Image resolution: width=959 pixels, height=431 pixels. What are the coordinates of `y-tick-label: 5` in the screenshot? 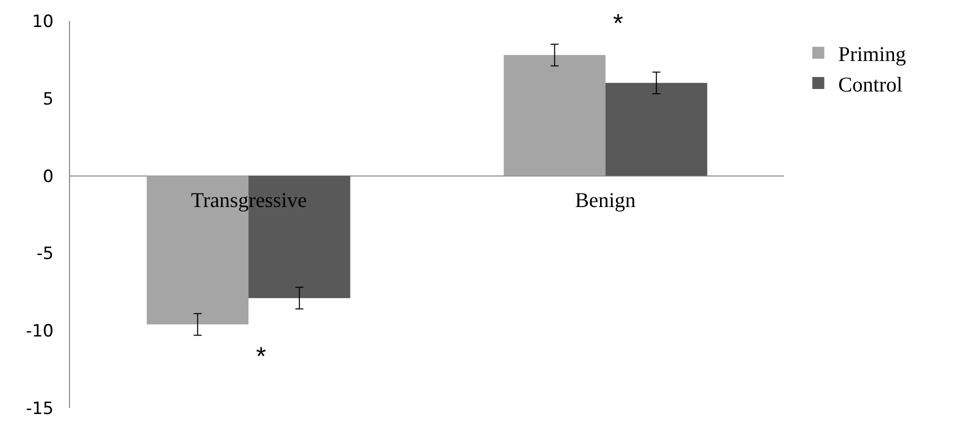 It's located at (48, 99).